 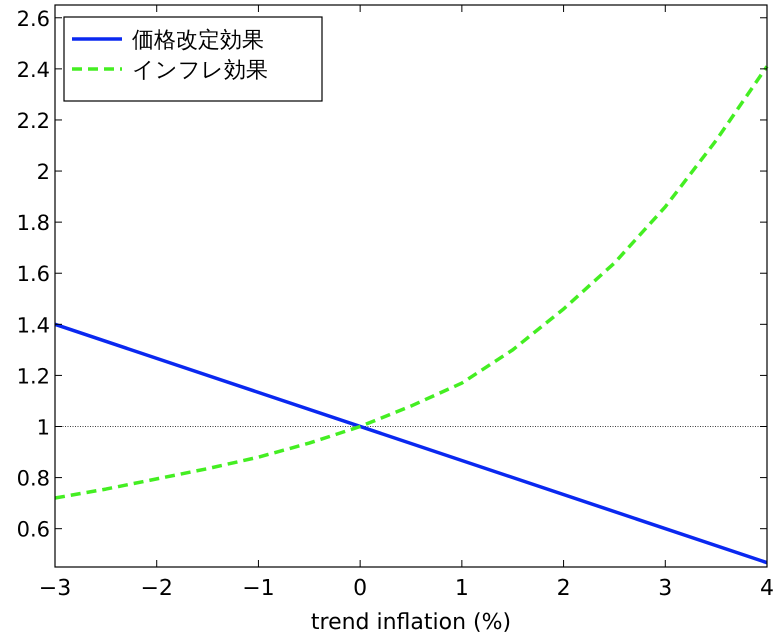 I want to click on x-tick-label: 1, so click(x=461, y=588).